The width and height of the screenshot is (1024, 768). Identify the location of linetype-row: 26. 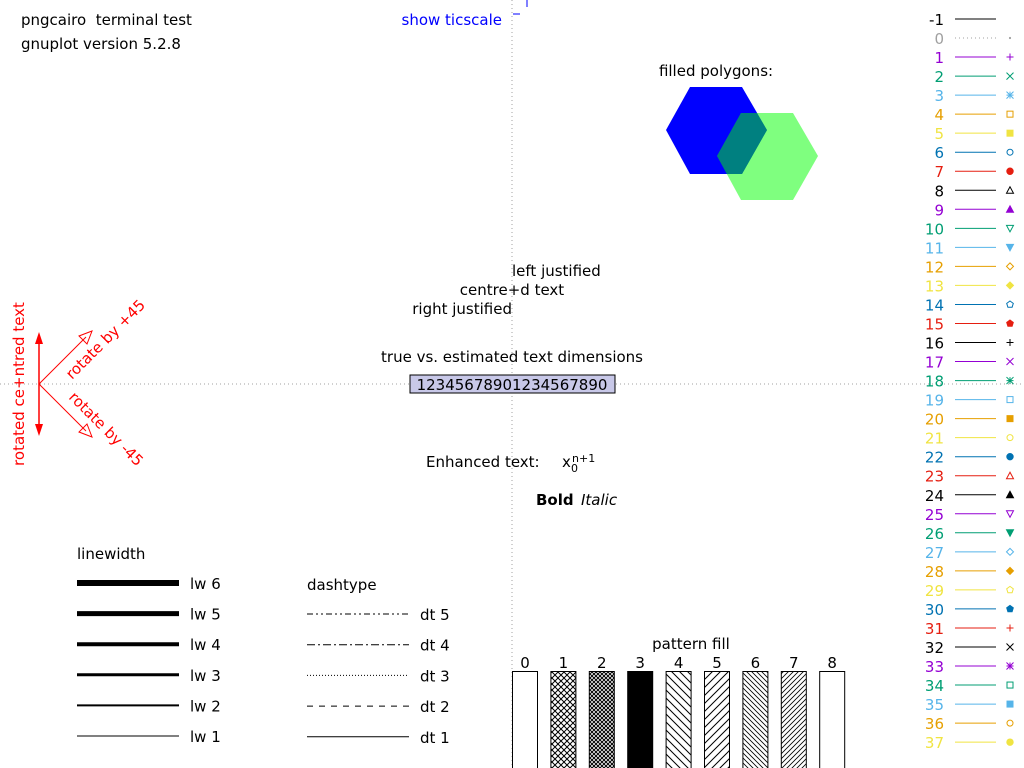
(970, 534).